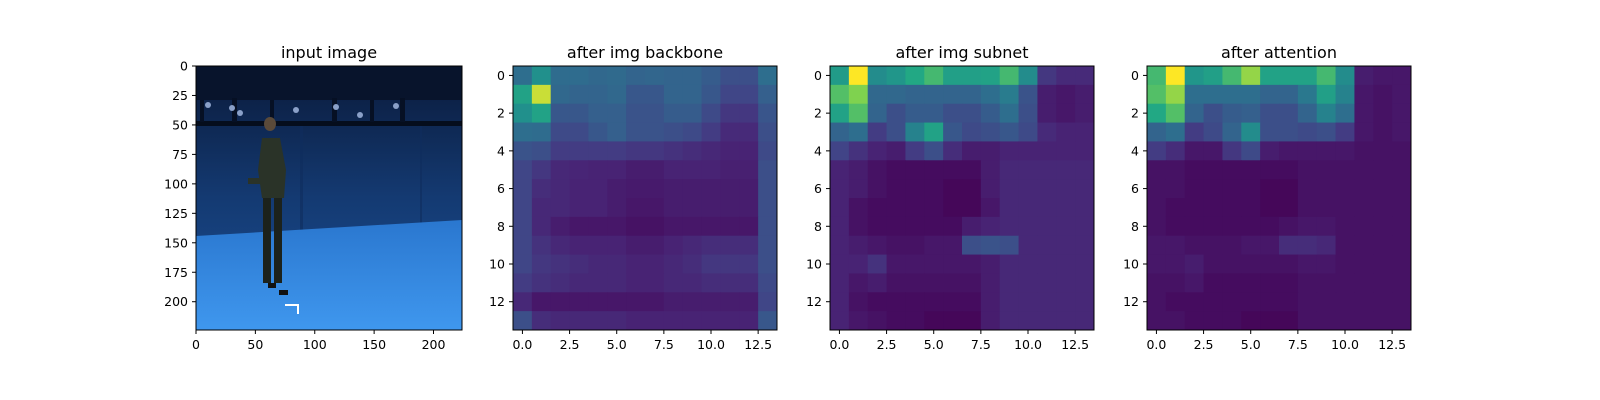 The width and height of the screenshot is (1600, 400). Describe the element at coordinates (645, 198) in the screenshot. I see `heatmap-cells` at that location.